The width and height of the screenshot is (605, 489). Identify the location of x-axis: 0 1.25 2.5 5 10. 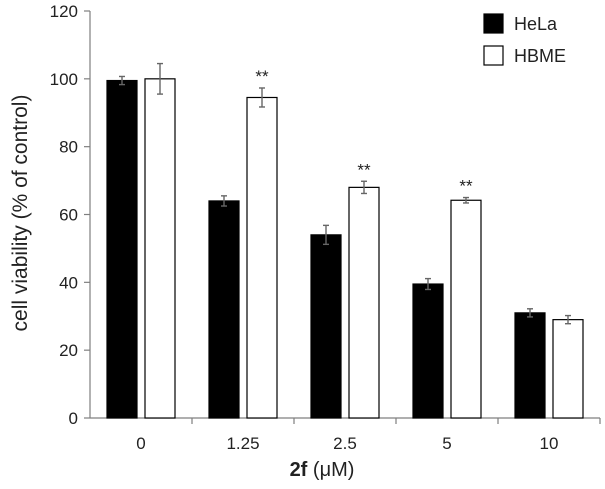
(345, 435).